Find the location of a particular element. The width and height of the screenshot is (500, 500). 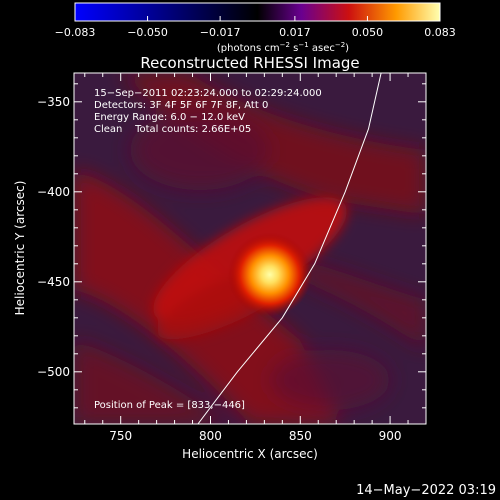

timestamp: 14−May−2022 03:19 is located at coordinates (426, 490).